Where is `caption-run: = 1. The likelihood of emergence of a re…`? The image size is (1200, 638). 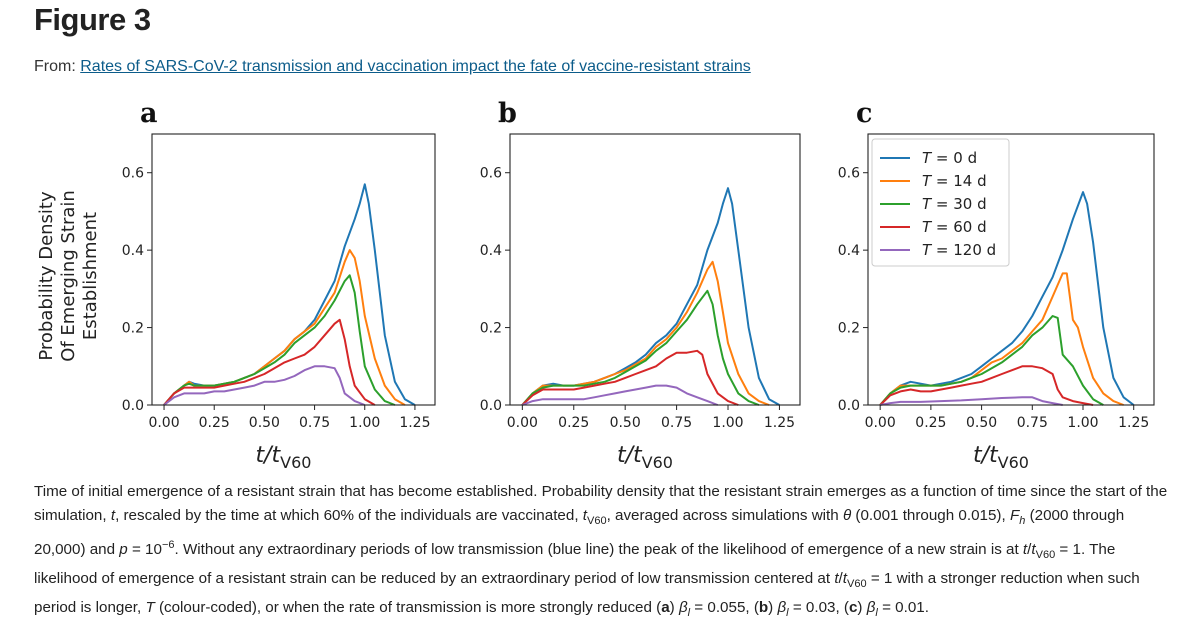
caption-run: = 1. The likelihood of emergence of a re… is located at coordinates (575, 564).